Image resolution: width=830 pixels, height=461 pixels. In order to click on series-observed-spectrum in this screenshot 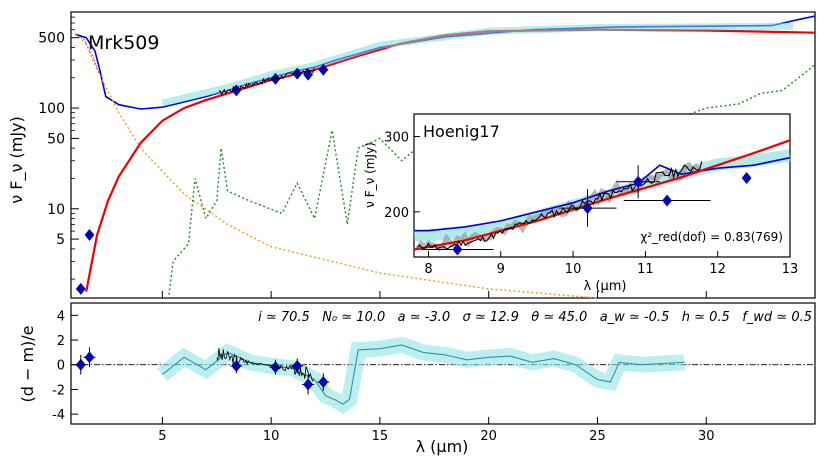, I will do `click(266, 81)`.